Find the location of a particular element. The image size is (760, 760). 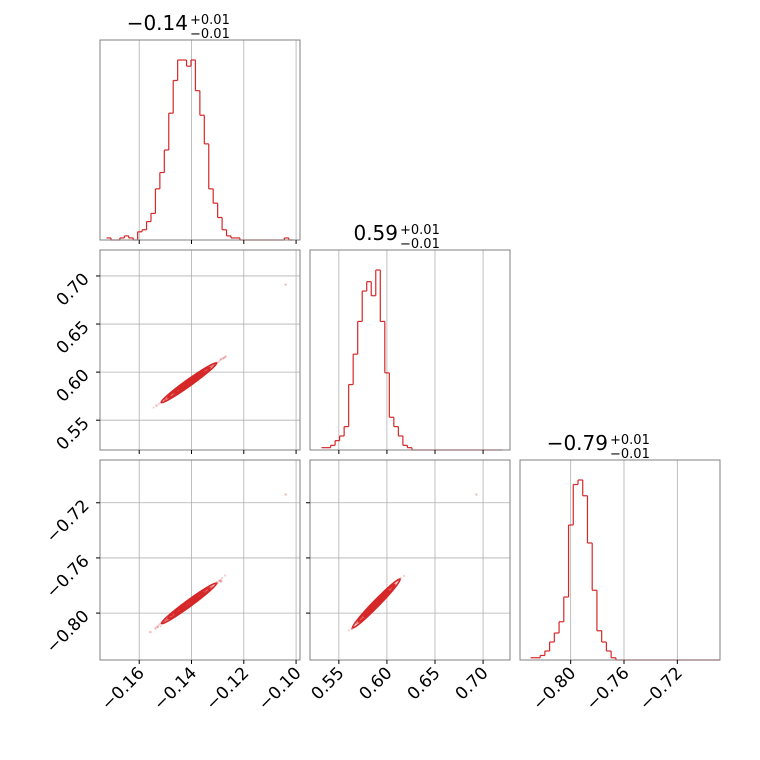

hist-panel-0: −0.14 +0.01−0.01 is located at coordinates (200, 127).